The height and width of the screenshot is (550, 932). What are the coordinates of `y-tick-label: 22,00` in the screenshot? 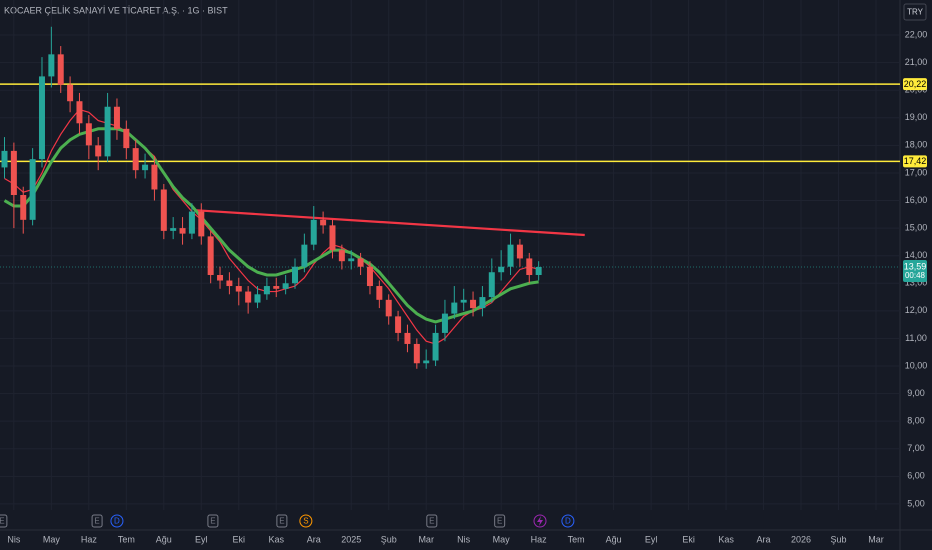 It's located at (916, 34).